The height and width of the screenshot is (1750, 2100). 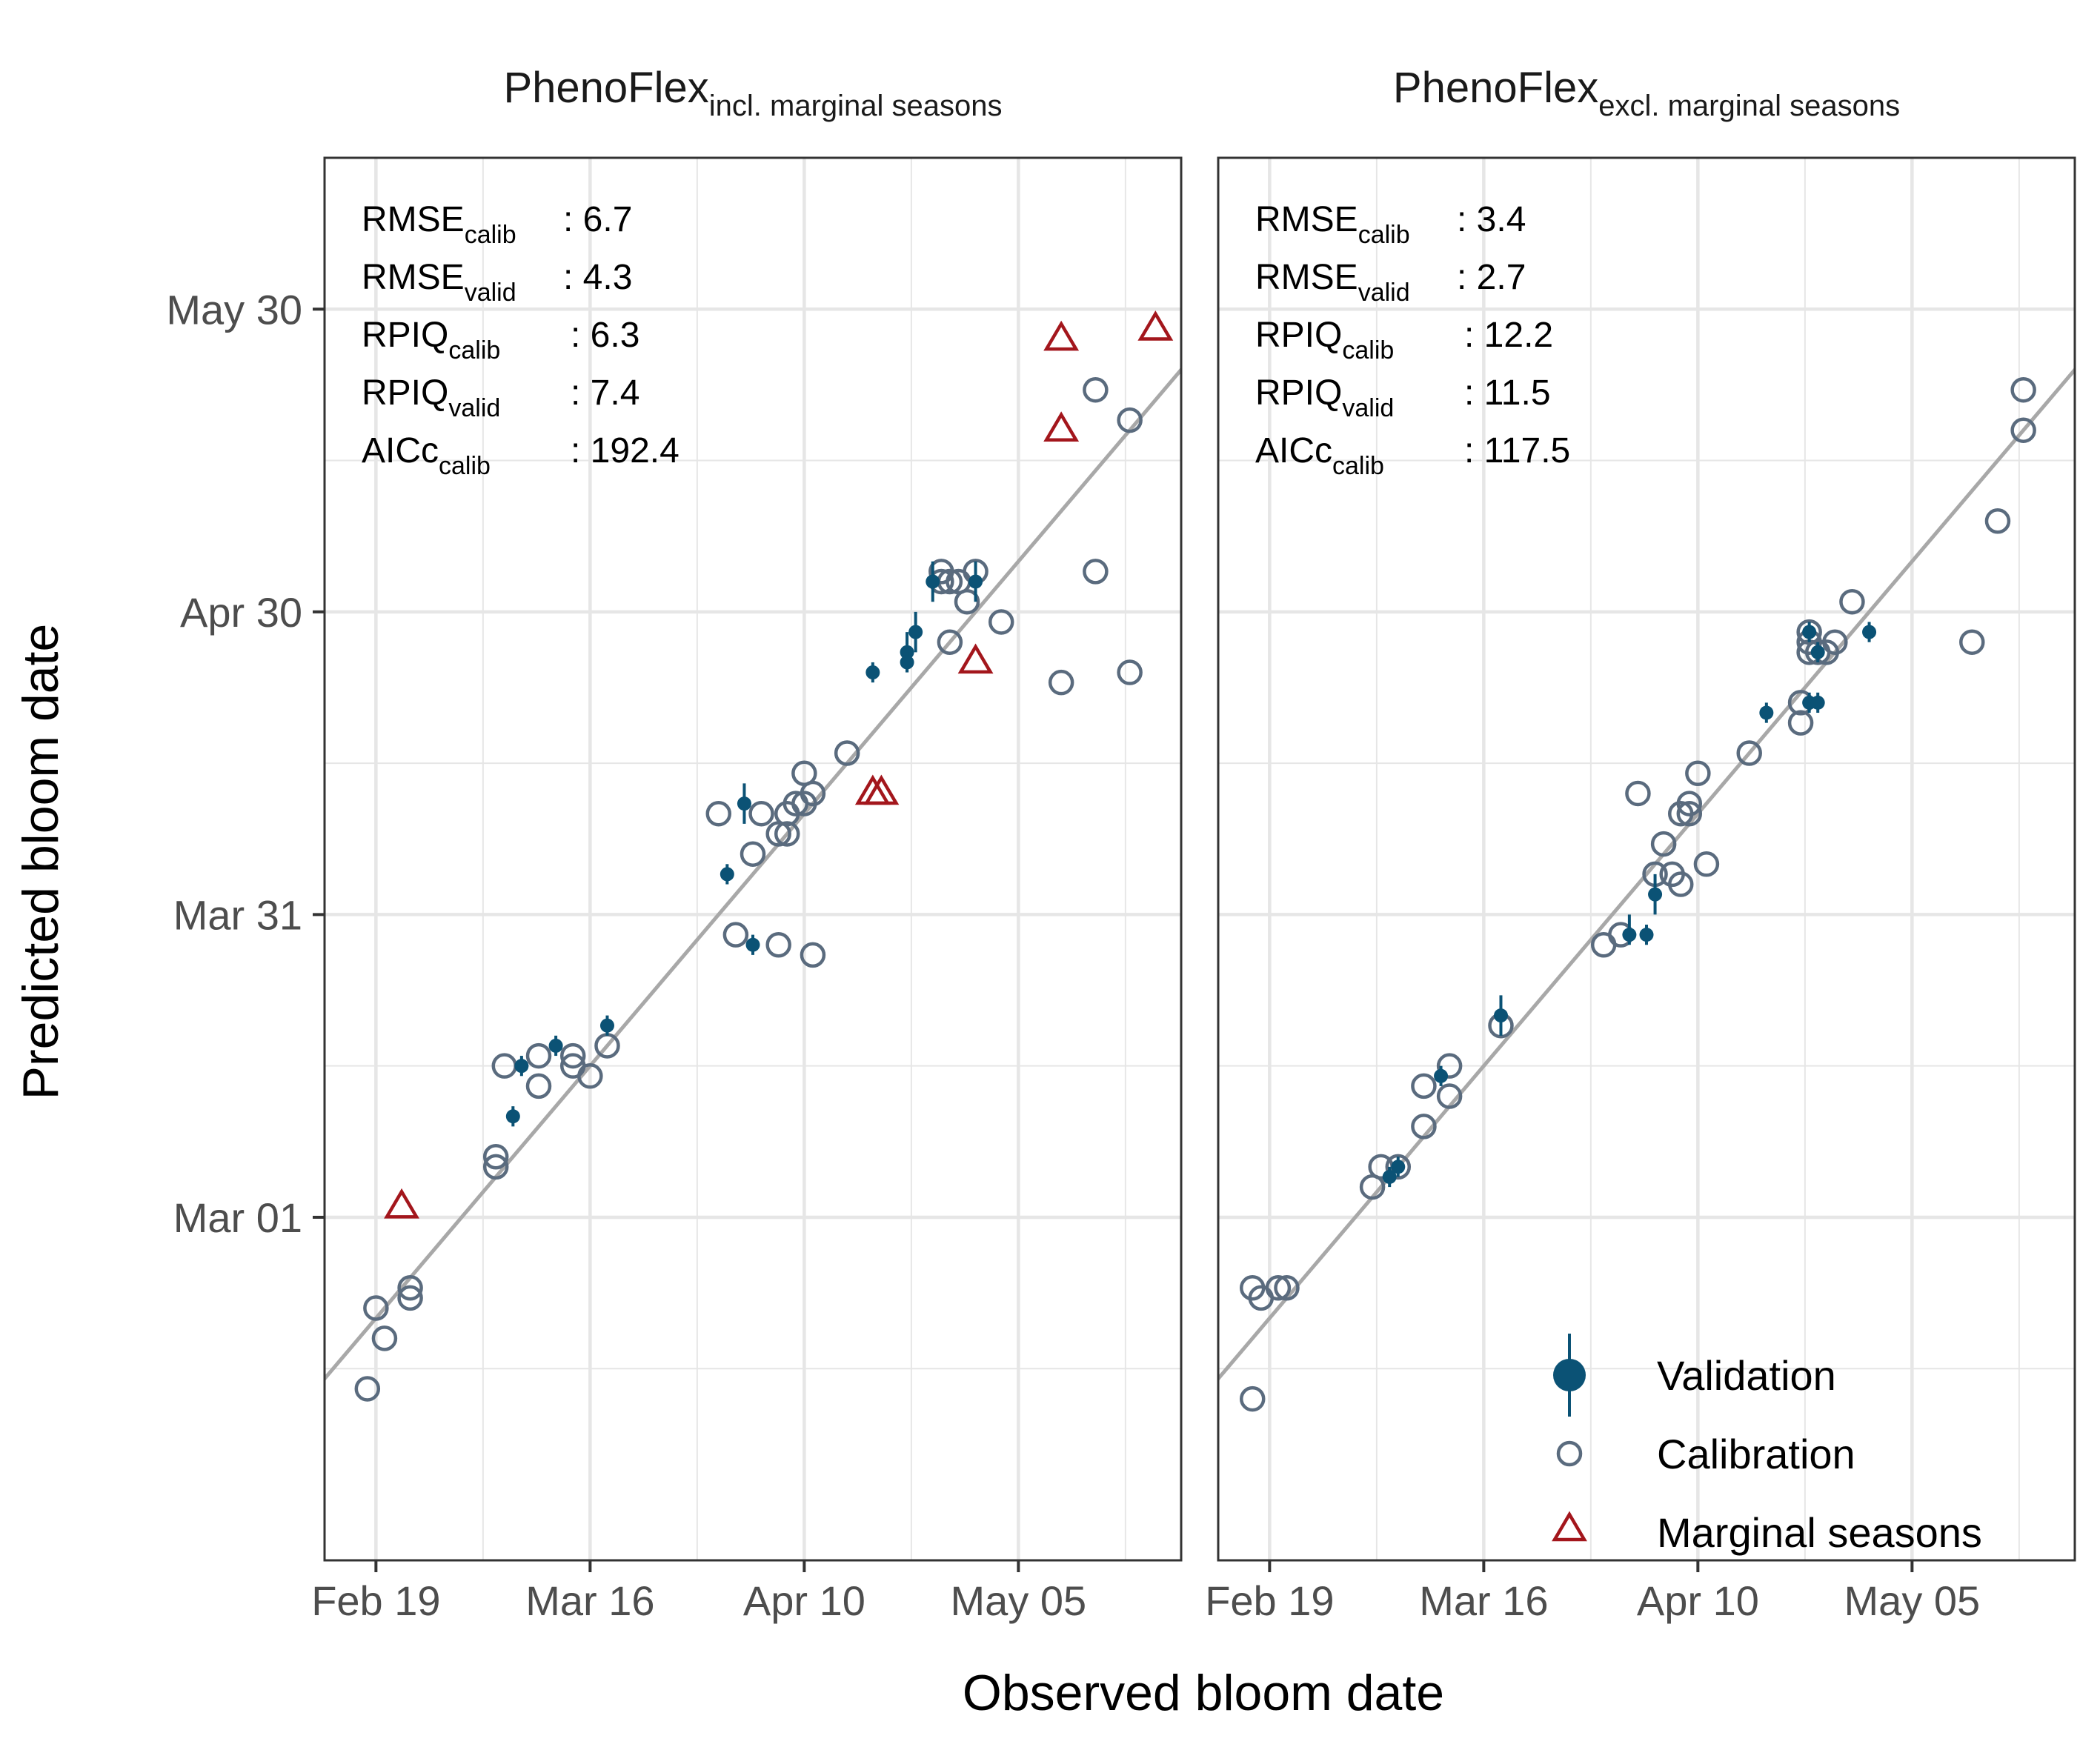 I want to click on legend-label-calibration: Calibration, so click(x=1756, y=1454).